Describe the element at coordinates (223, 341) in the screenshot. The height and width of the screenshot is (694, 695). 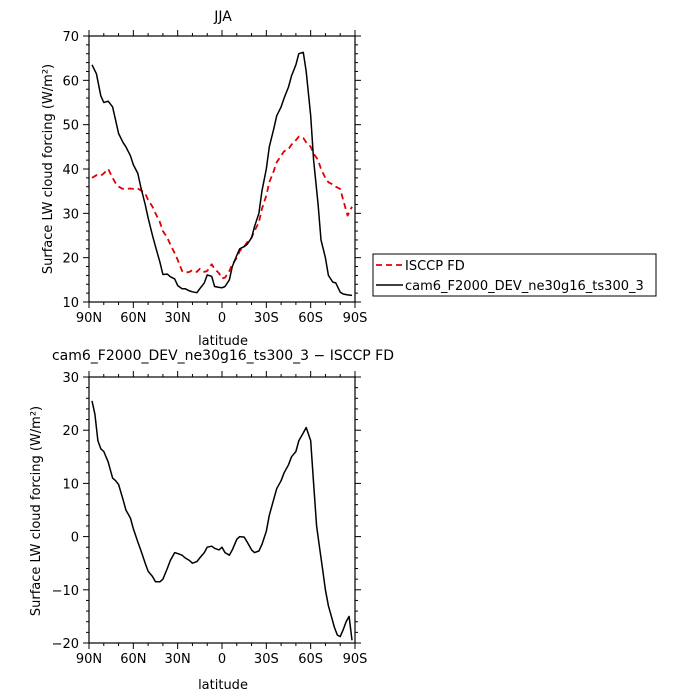
I see `top-chart-xlabel: latitude` at that location.